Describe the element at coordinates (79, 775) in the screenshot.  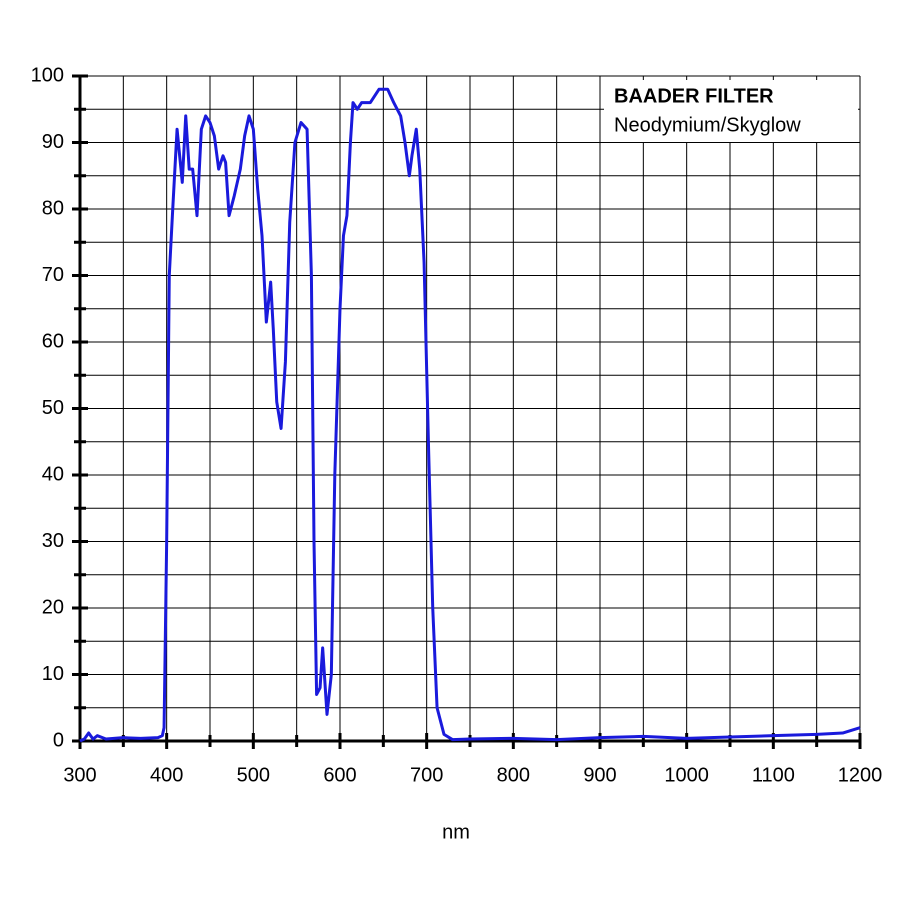
I see `x-tick-label: 300` at that location.